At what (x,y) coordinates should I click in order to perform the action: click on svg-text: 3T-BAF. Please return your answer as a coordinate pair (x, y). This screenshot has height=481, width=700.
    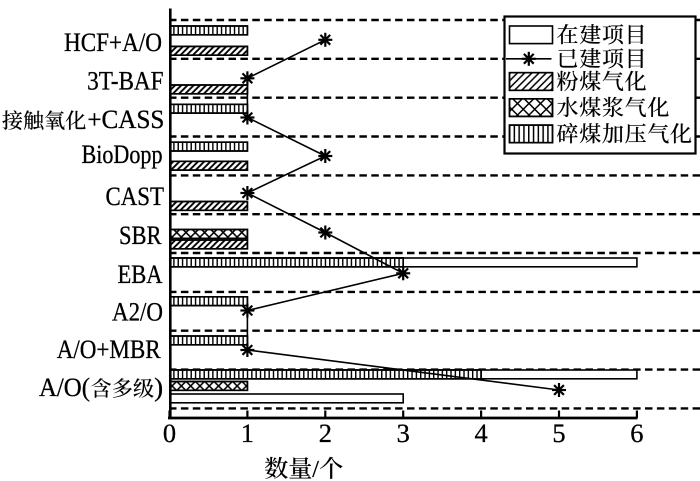
    Looking at the image, I should click on (125, 80).